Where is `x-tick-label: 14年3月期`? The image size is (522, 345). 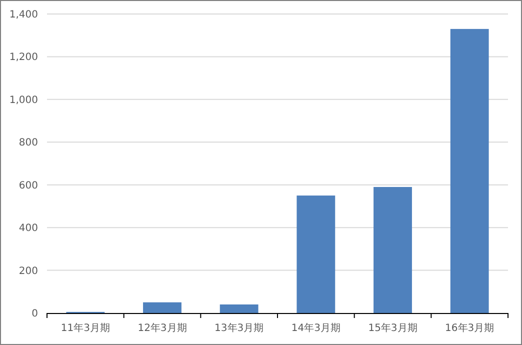 x-tick-label: 14年3月期 is located at coordinates (315, 328).